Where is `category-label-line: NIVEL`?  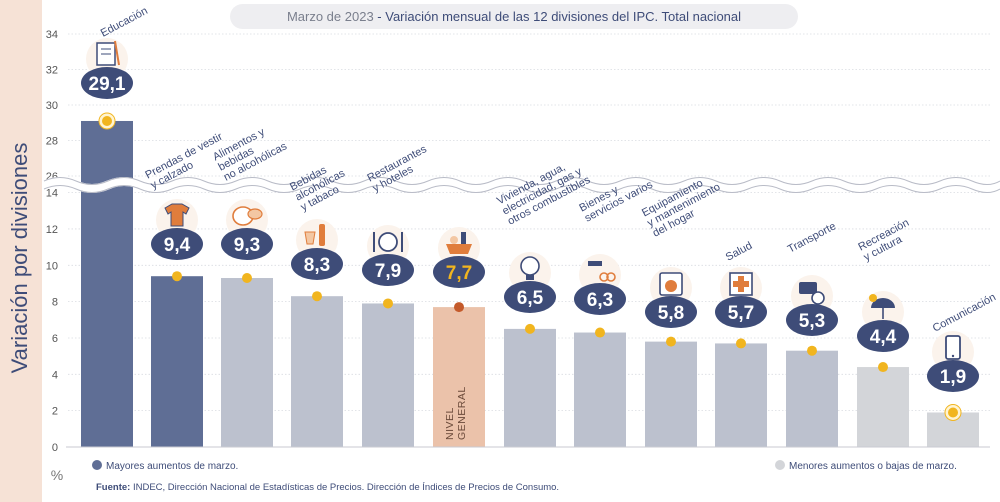 category-label-line: NIVEL is located at coordinates (450, 423).